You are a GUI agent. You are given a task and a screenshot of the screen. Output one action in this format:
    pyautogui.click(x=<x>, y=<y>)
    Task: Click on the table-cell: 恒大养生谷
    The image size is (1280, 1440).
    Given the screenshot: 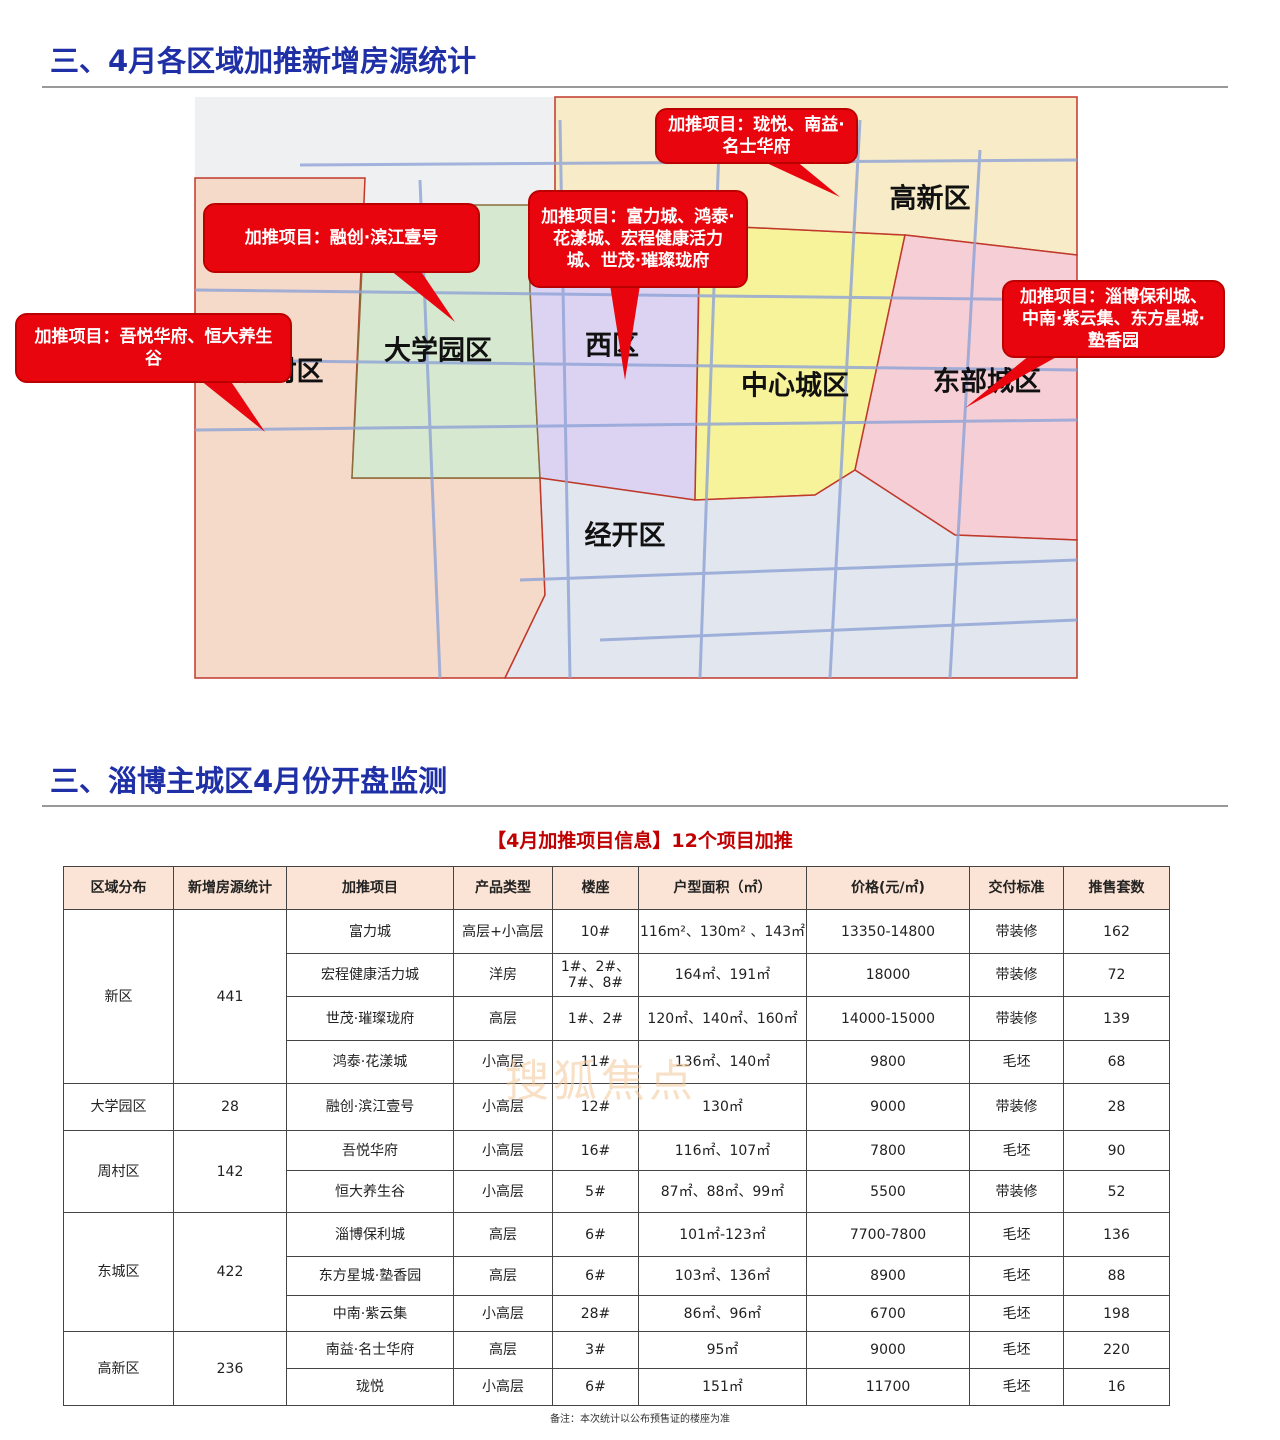 What is the action you would take?
    pyautogui.click(x=370, y=1191)
    